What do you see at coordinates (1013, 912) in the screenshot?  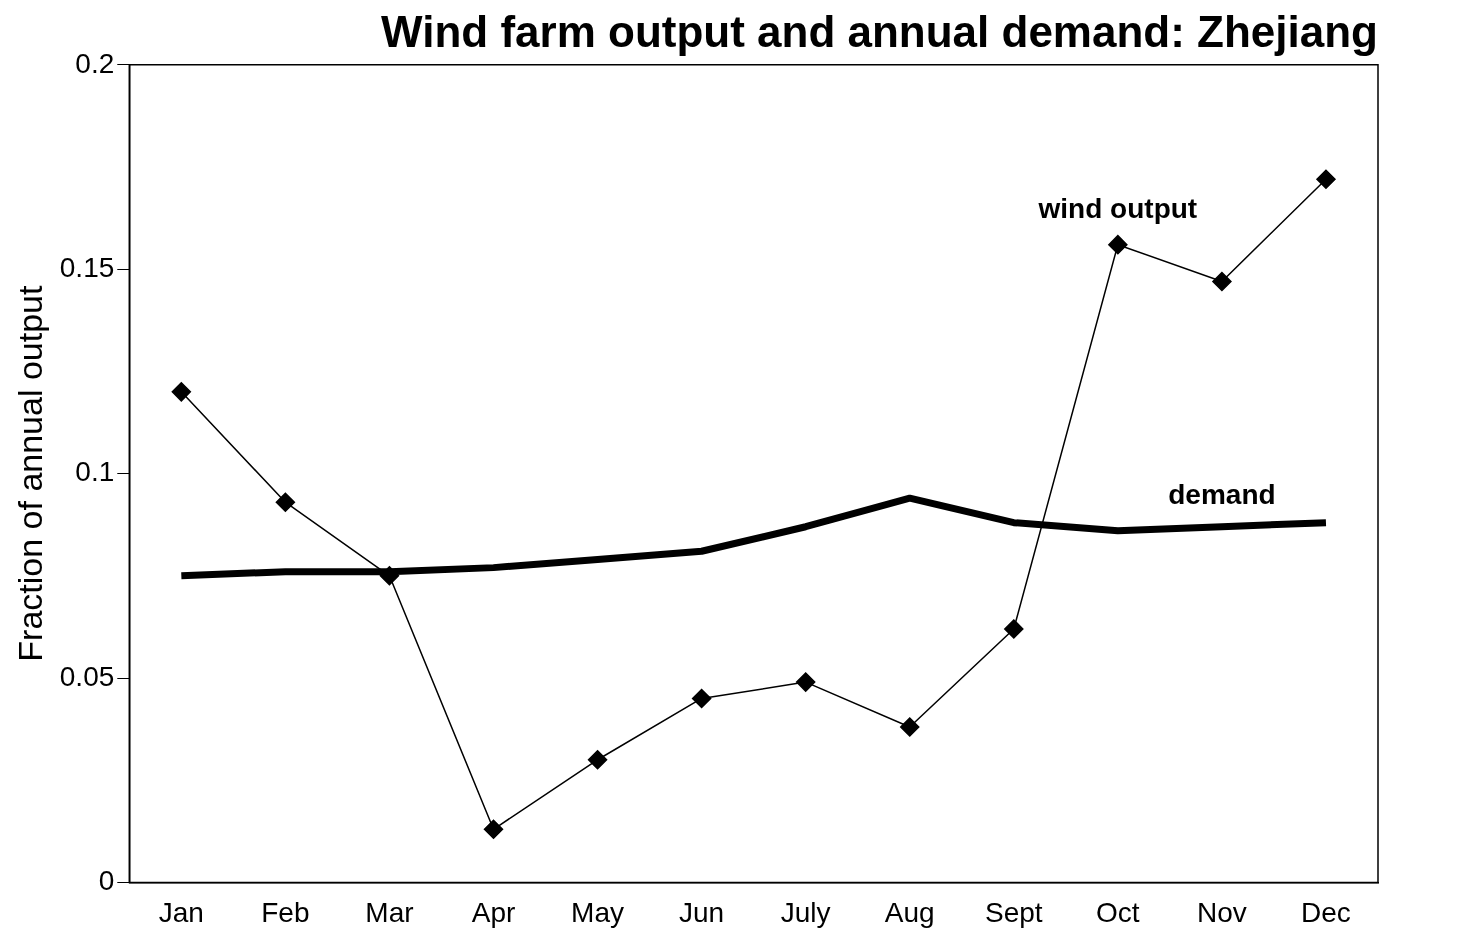 I see `x-tick-label: Sept` at bounding box center [1013, 912].